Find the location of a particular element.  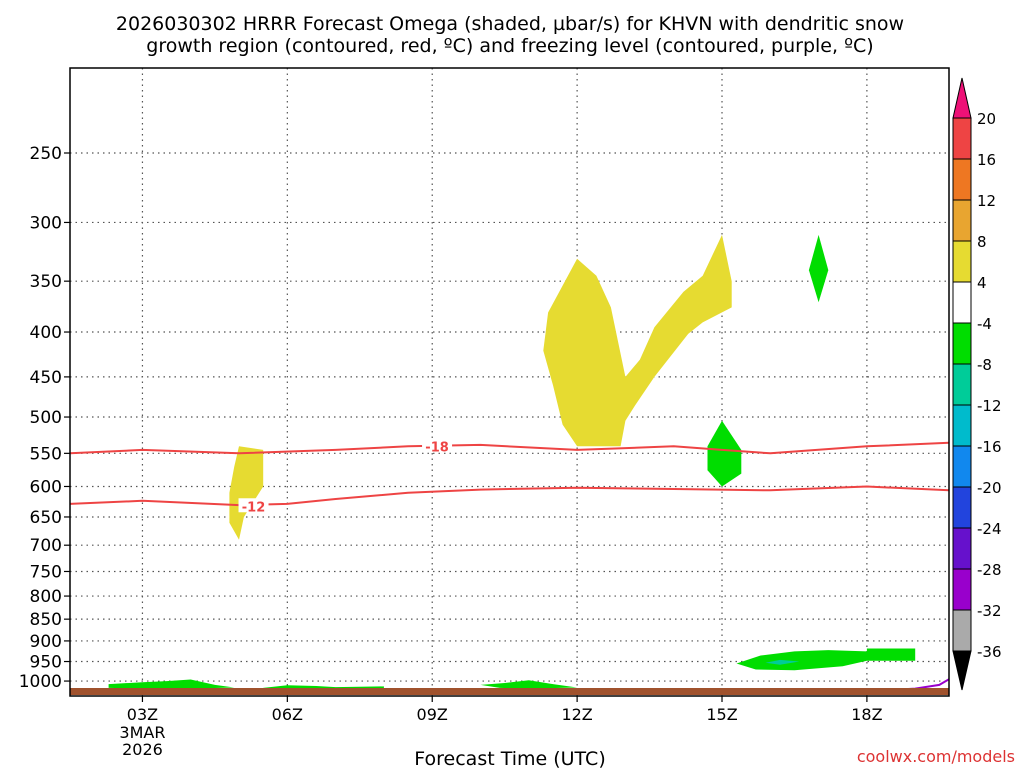

colorbar-bottom-arrow is located at coordinates (962, 670).